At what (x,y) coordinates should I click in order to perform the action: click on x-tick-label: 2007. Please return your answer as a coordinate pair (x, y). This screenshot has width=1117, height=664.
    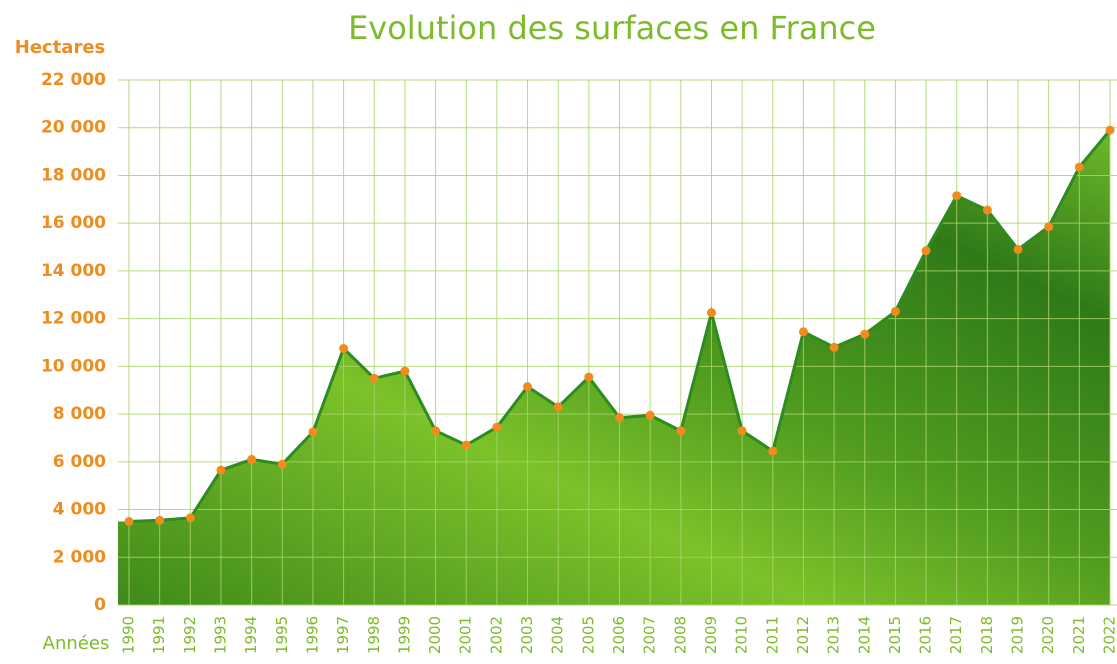
    Looking at the image, I should click on (650, 635).